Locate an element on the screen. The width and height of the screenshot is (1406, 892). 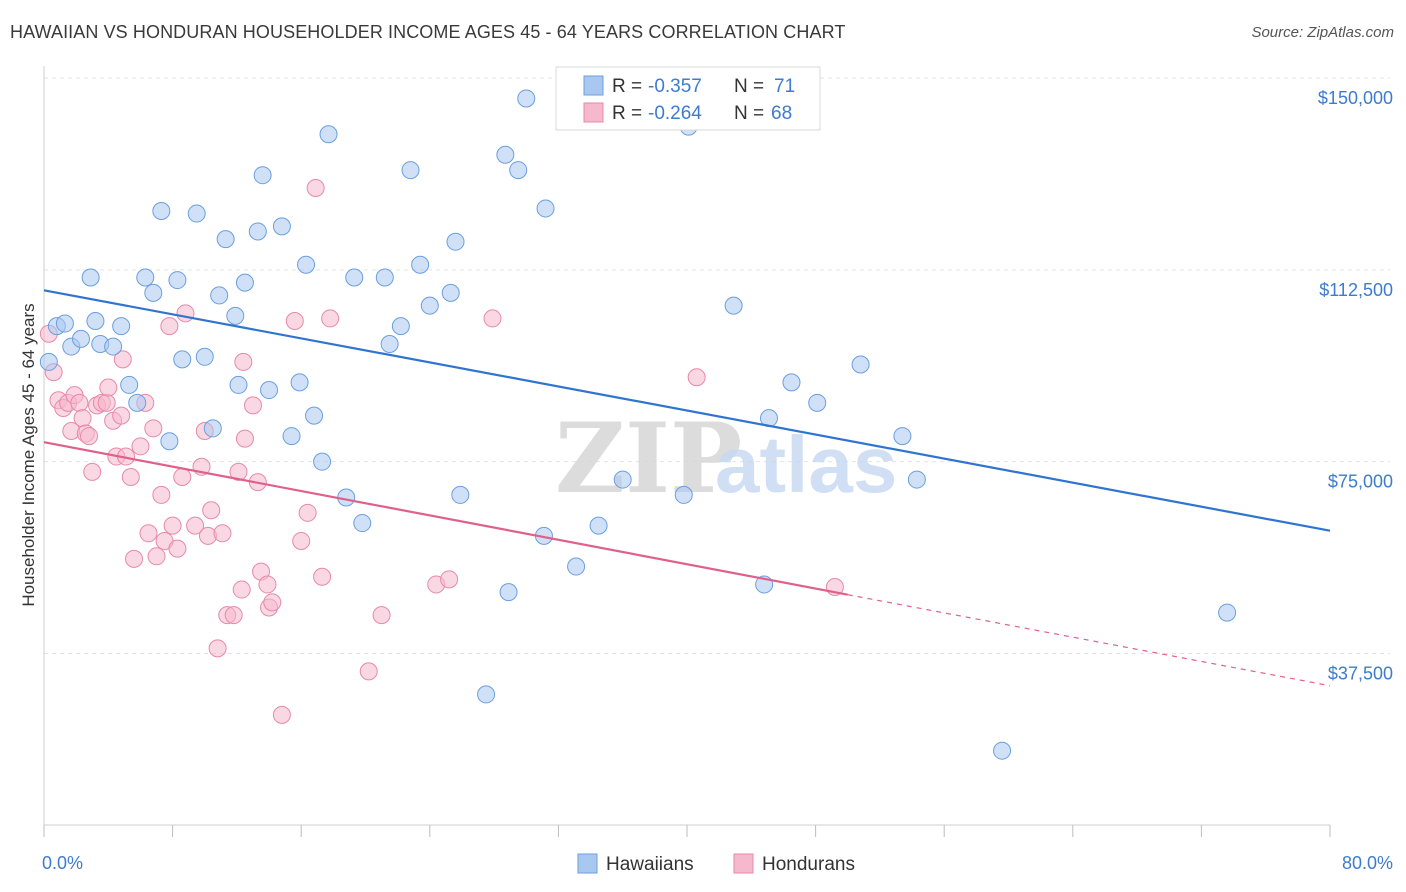
legend-r-label-1: R = is located at coordinates (627, 86).